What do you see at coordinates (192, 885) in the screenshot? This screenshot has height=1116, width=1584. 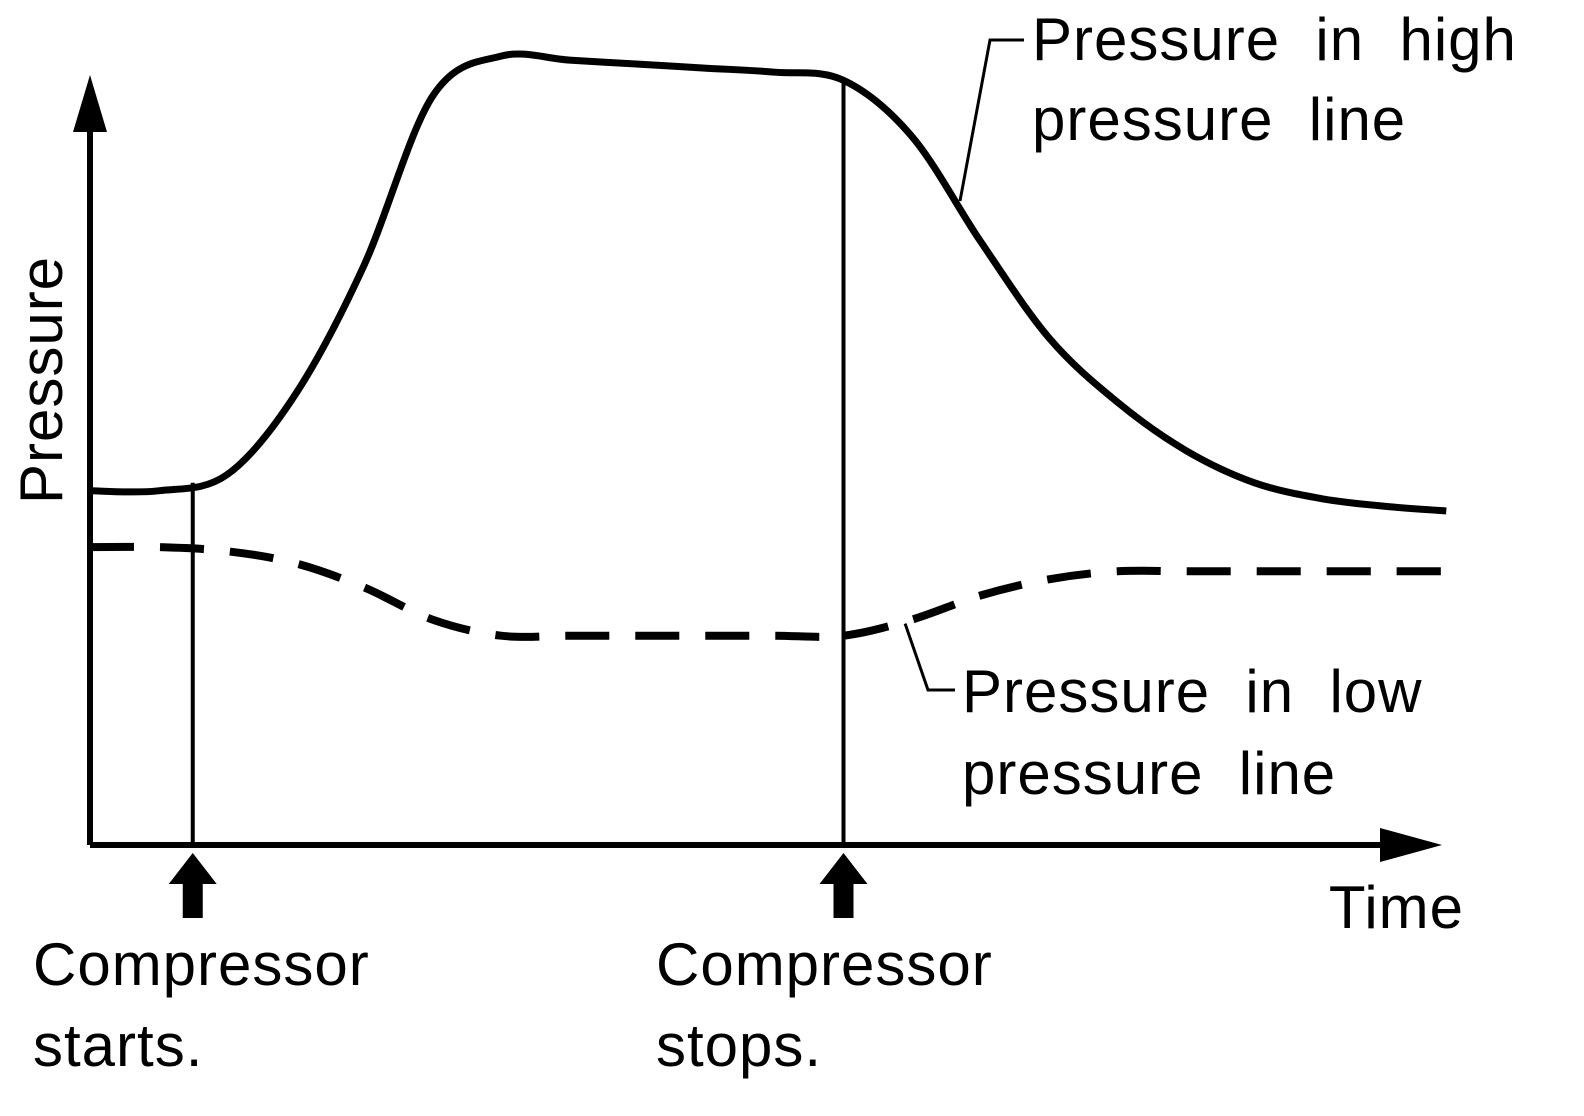 I see `event-start-arrow` at bounding box center [192, 885].